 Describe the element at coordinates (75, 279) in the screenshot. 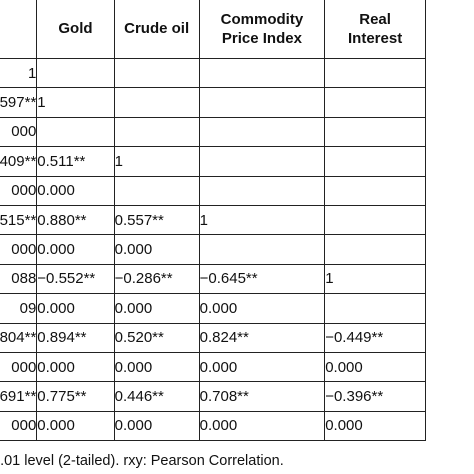

I see `cell-gold: −0.552**` at that location.